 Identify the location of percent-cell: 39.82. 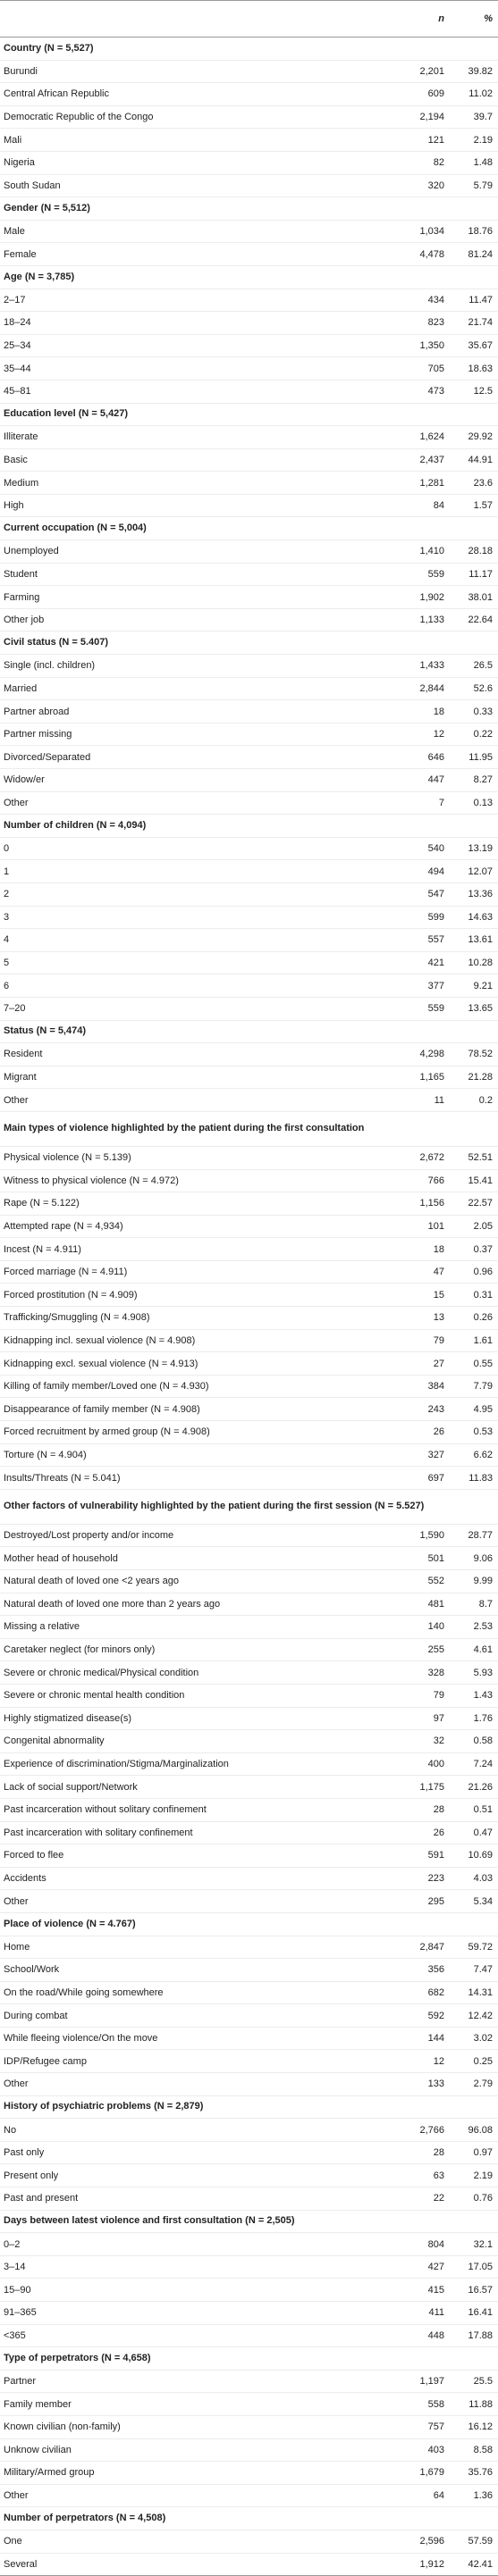
(473, 72).